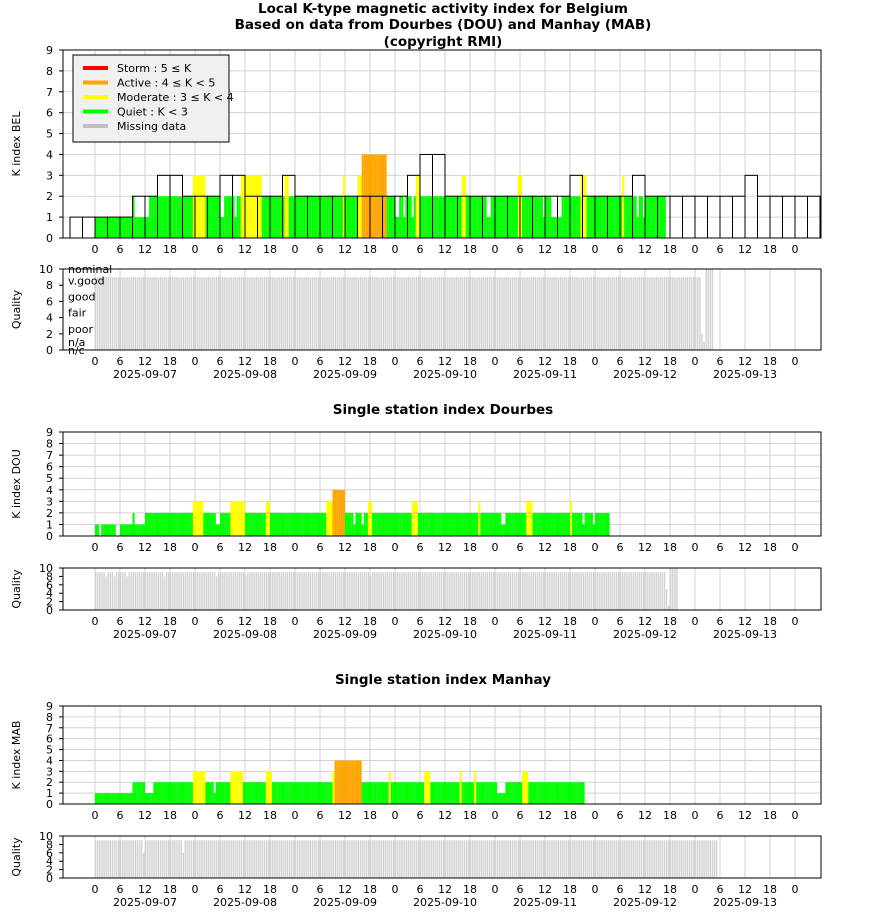 The image size is (880, 924). Describe the element at coordinates (95, 547) in the screenshot. I see `x-hour-tick-label: 0` at that location.